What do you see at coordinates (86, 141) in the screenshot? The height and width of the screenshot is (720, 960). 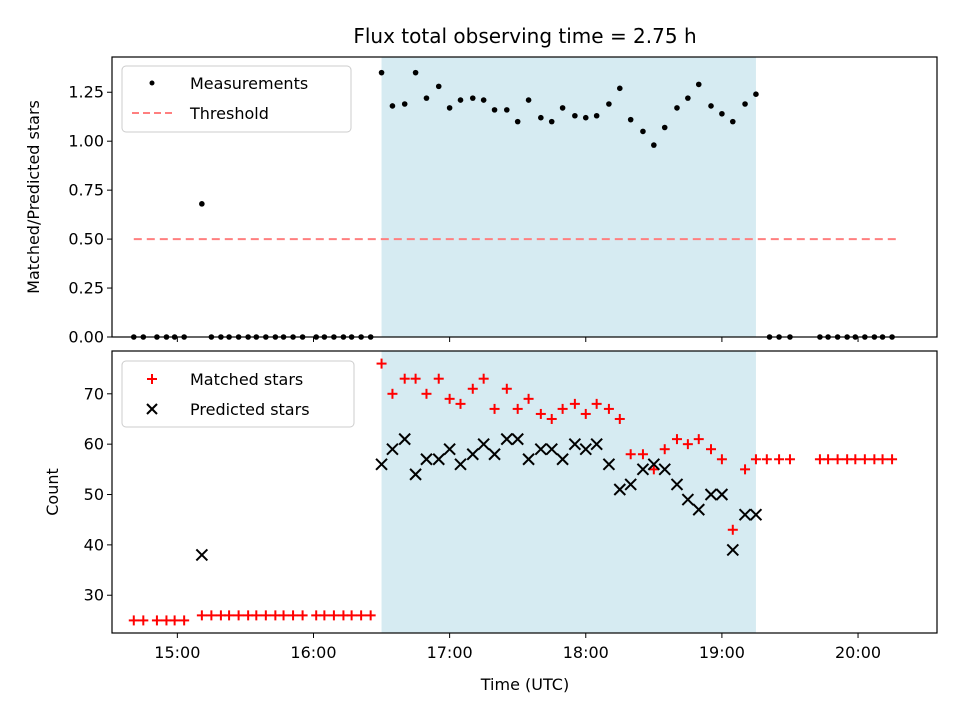 I see `top-y-tick-label: 1.00` at bounding box center [86, 141].